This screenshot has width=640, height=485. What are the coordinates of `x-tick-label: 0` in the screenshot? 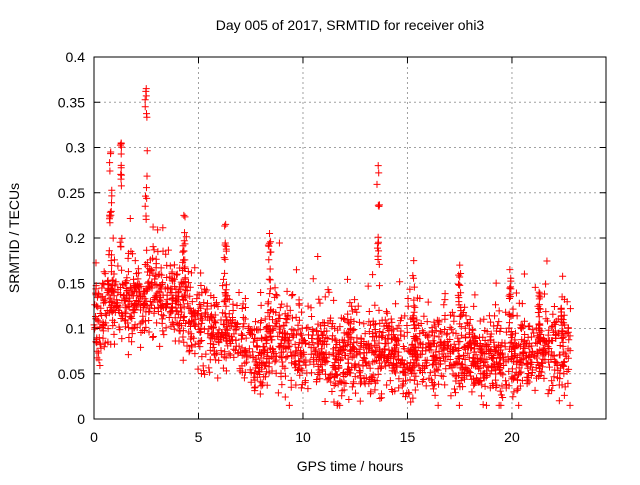 It's located at (94, 437).